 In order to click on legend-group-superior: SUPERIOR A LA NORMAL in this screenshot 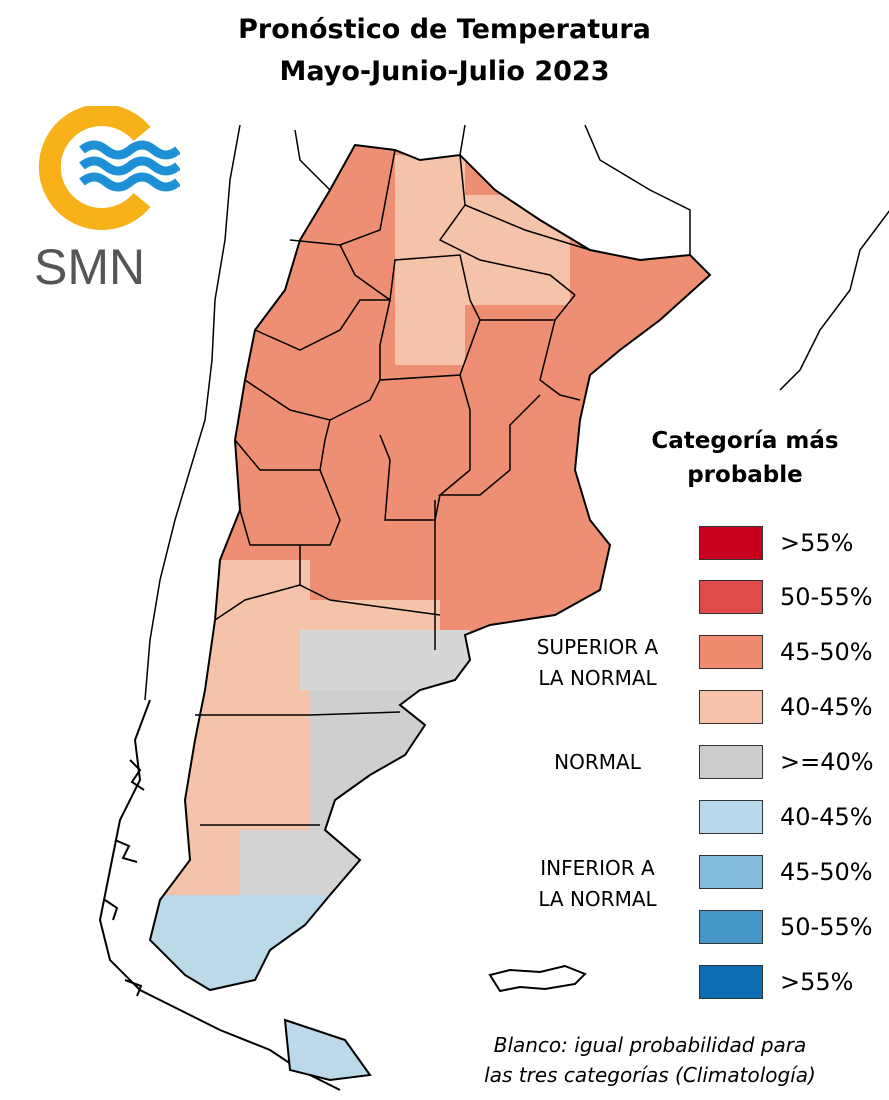, I will do `click(597, 663)`.